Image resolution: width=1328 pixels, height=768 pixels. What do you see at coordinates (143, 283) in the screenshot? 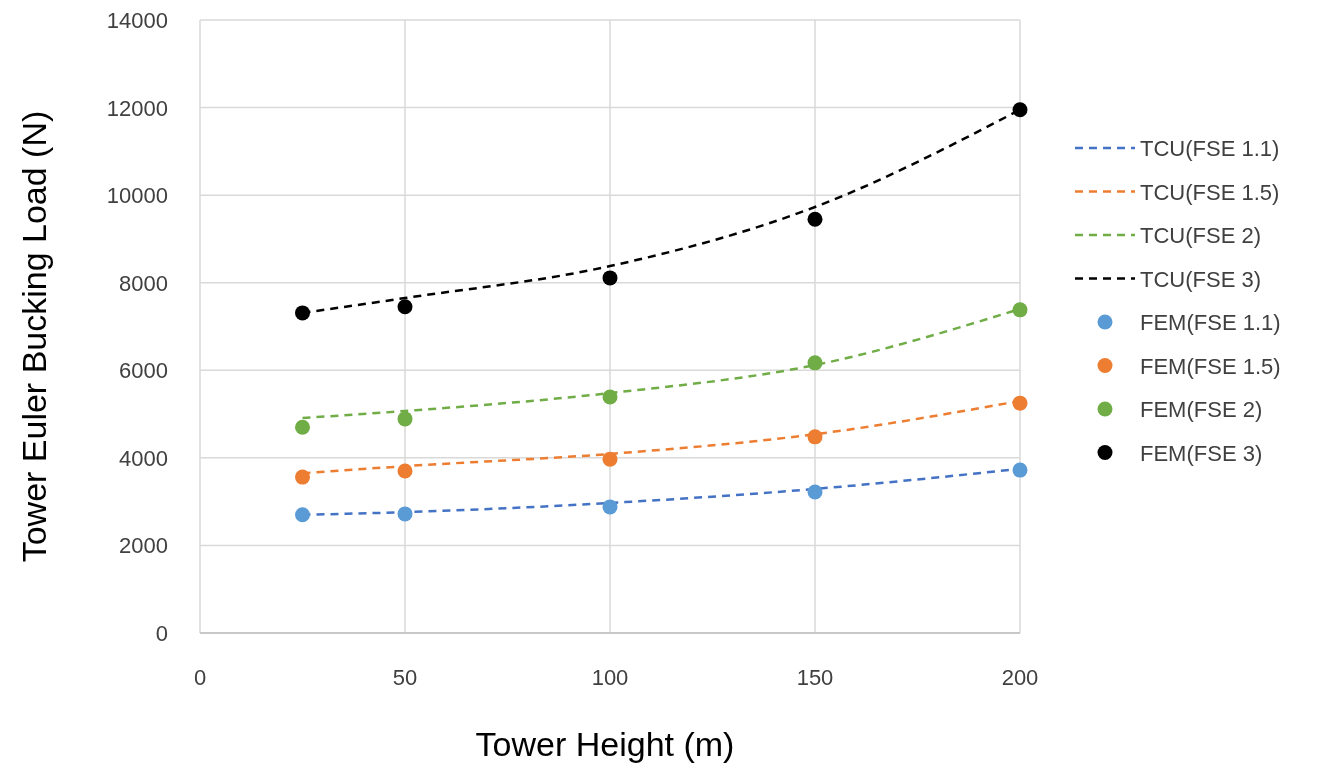
I see `y-tick-label: 8000` at bounding box center [143, 283].